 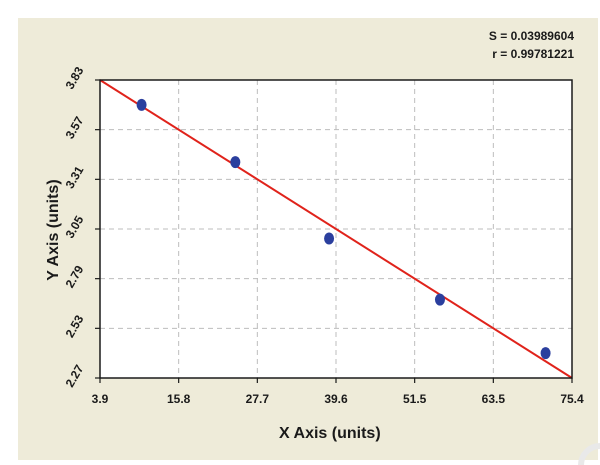 What do you see at coordinates (75, 277) in the screenshot?
I see `y-tick-label: 2.79` at bounding box center [75, 277].